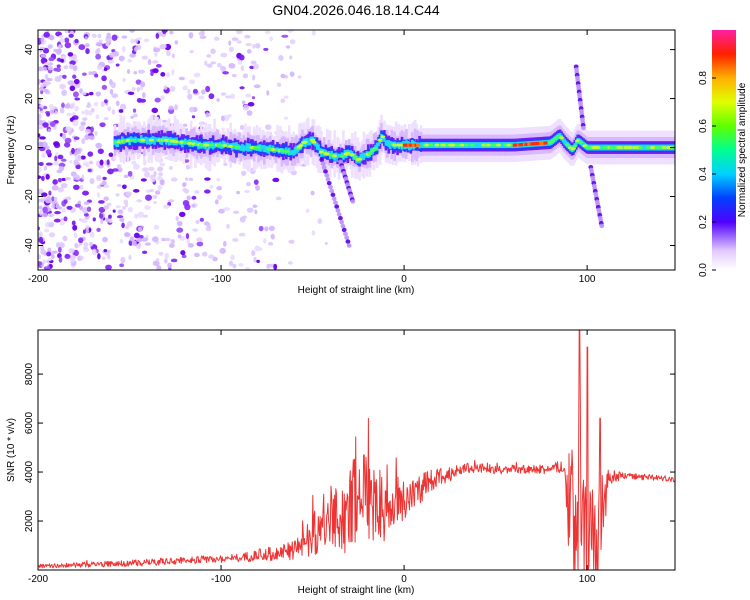 The width and height of the screenshot is (750, 600). Describe the element at coordinates (703, 126) in the screenshot. I see `colorbar-tick-label: 0.6` at that location.